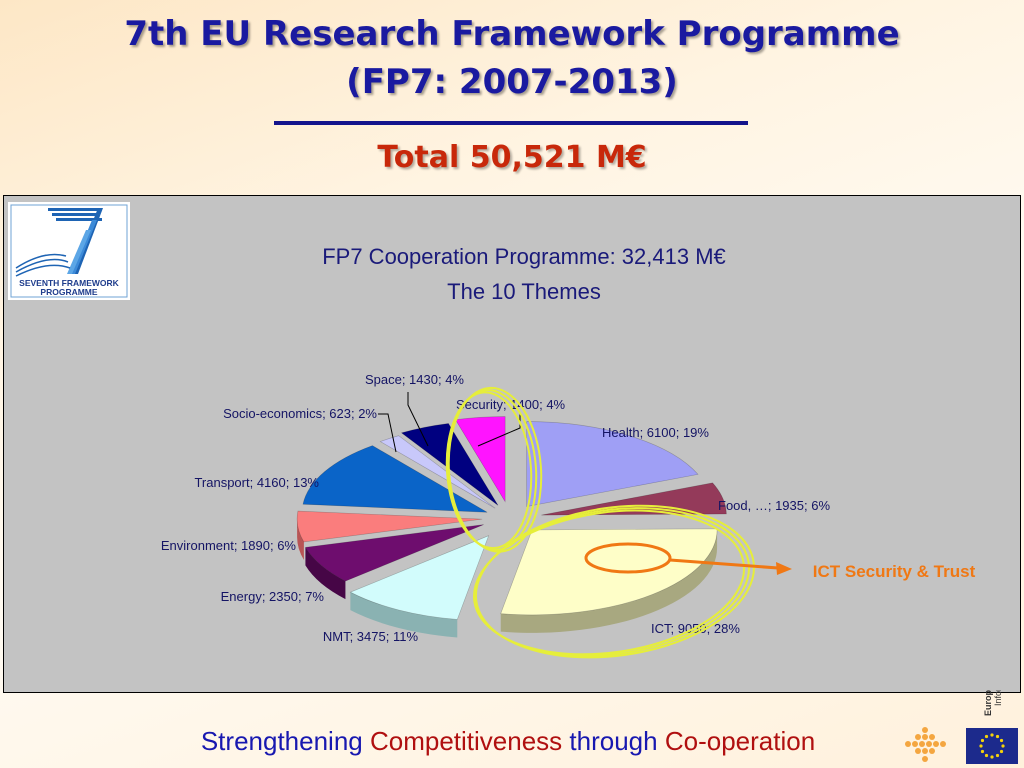 This screenshot has width=1024, height=768. Describe the element at coordinates (511, 123) in the screenshot. I see `title-divider` at that location.